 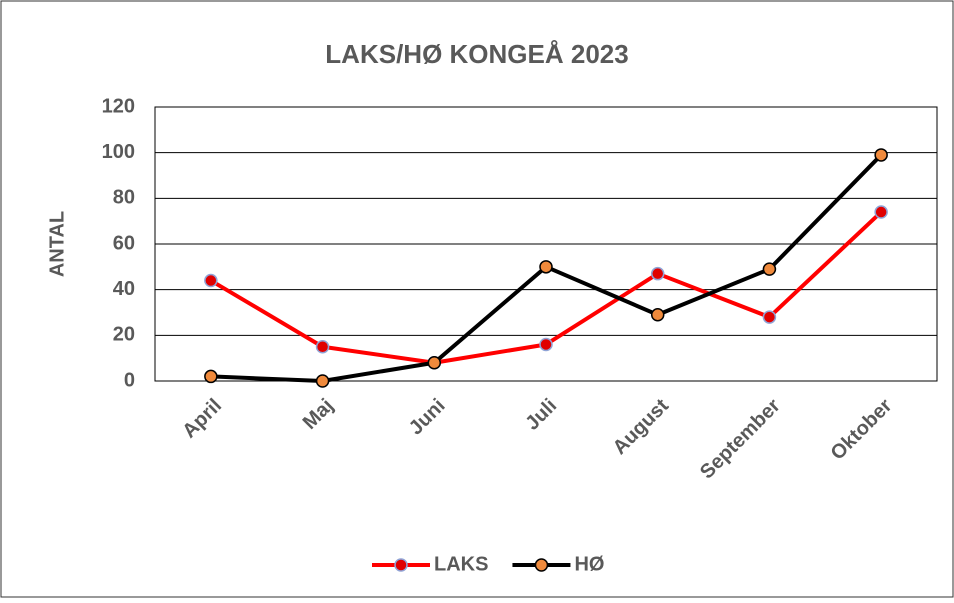 I want to click on y-tick-label: 120, so click(x=118, y=106).